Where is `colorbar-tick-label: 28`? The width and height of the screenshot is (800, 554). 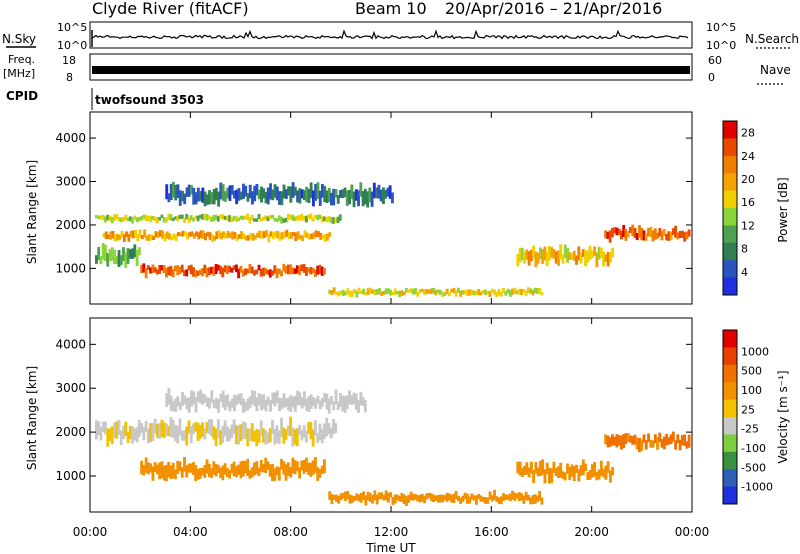
colorbar-tick-label: 28 is located at coordinates (748, 133).